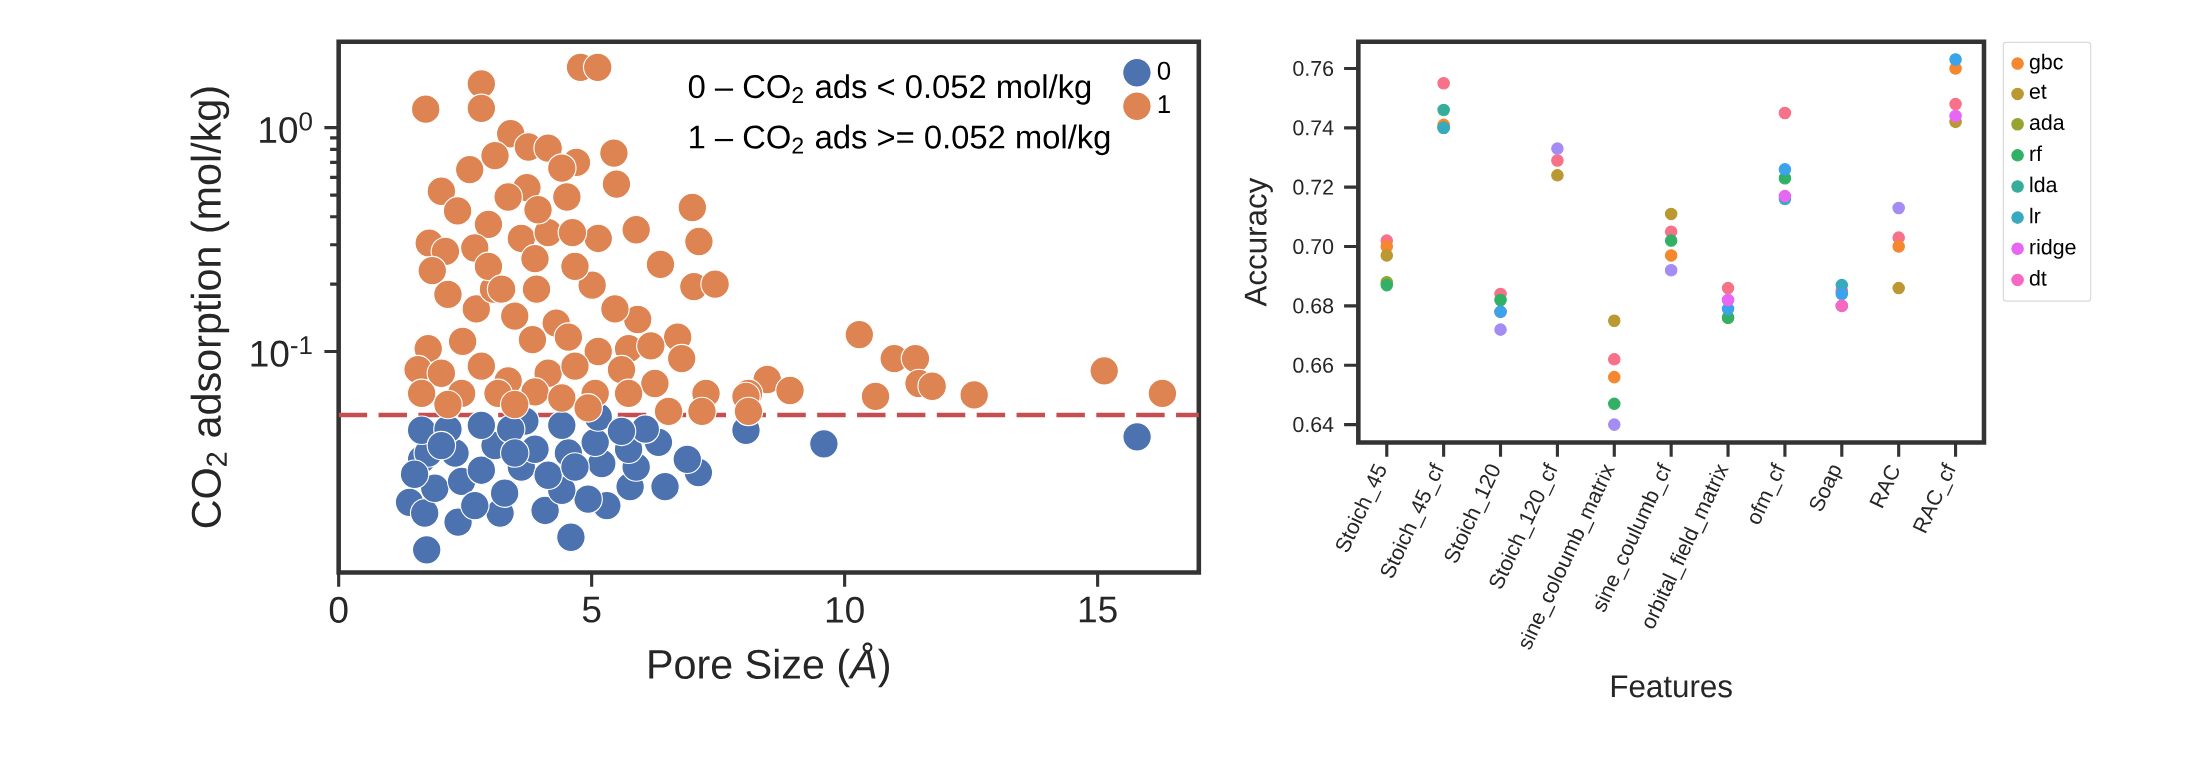 This screenshot has height=764, width=2190. I want to click on legend-label: ridge, so click(2053, 248).